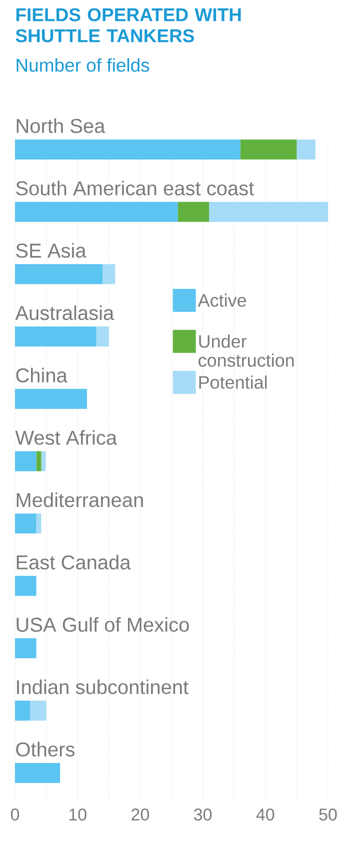 This screenshot has width=358, height=850. I want to click on x-tick-label: 50, so click(328, 814).